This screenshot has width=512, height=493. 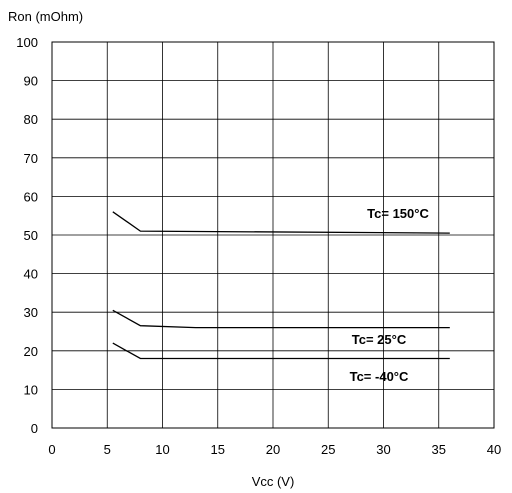 What do you see at coordinates (51, 449) in the screenshot?
I see `x-tick-label: 0` at bounding box center [51, 449].